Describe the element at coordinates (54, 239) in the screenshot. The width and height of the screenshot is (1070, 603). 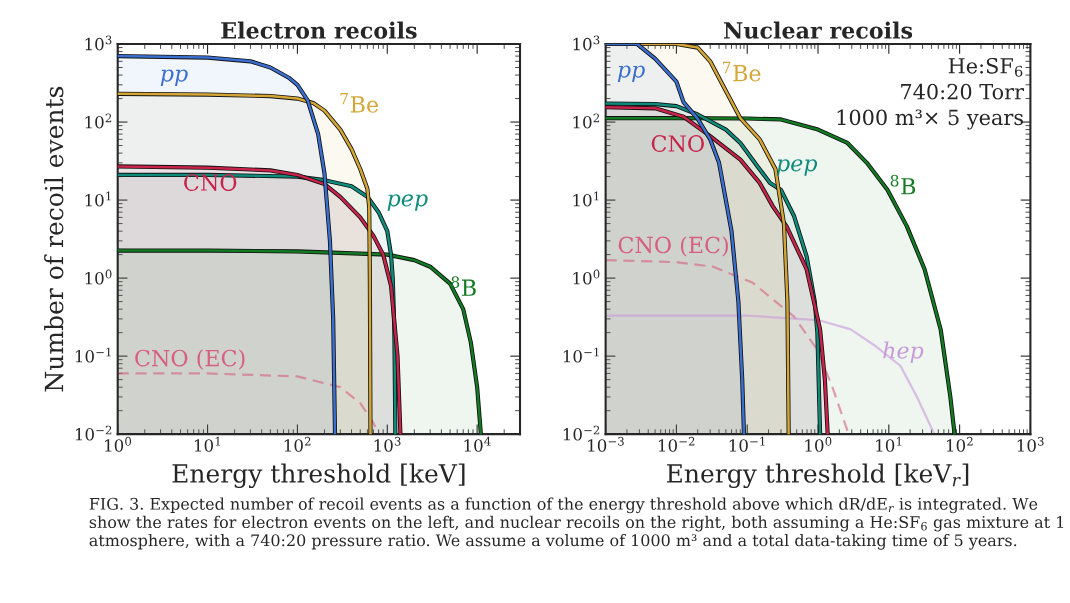
I see `y-axis-title: Number of recoil events` at that location.